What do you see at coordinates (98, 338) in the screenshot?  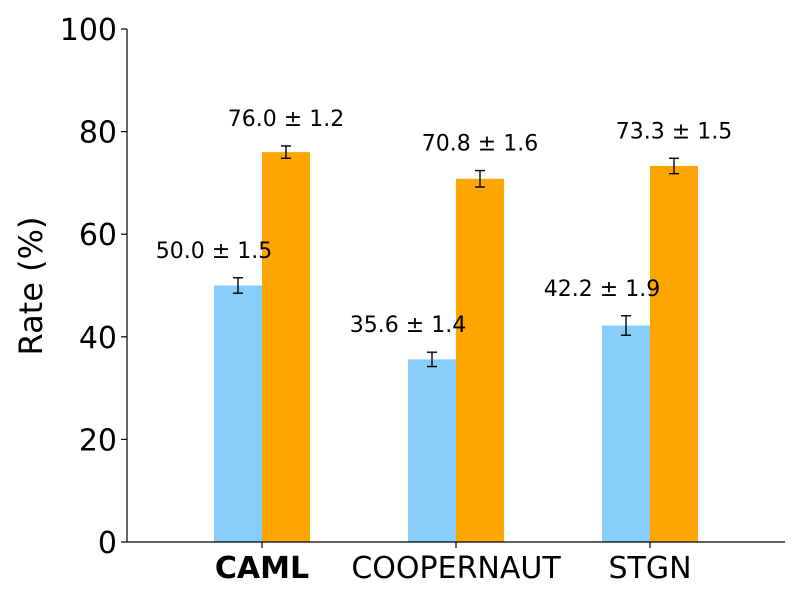 I see `y-tick-label: 40` at bounding box center [98, 338].